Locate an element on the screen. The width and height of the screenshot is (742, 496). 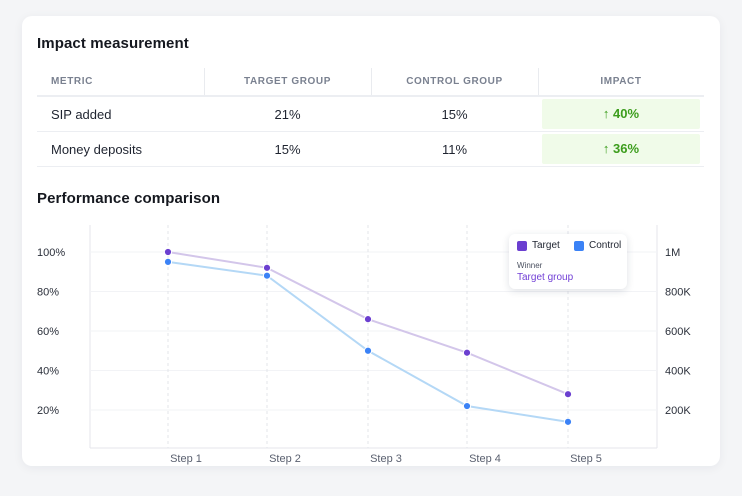
table-header: METRIC TARGET GROUP CONTROL GROUP IMPACT is located at coordinates (370, 82).